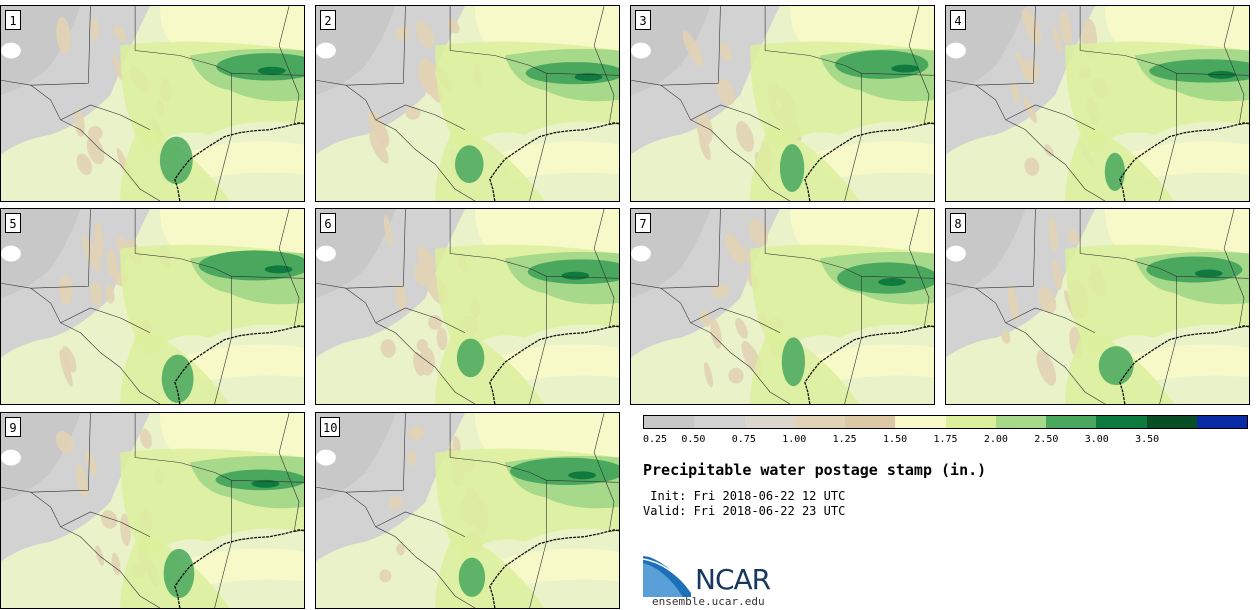 The height and width of the screenshot is (610, 1260). I want to click on colorbar-tick-label: 1.75, so click(945, 439).